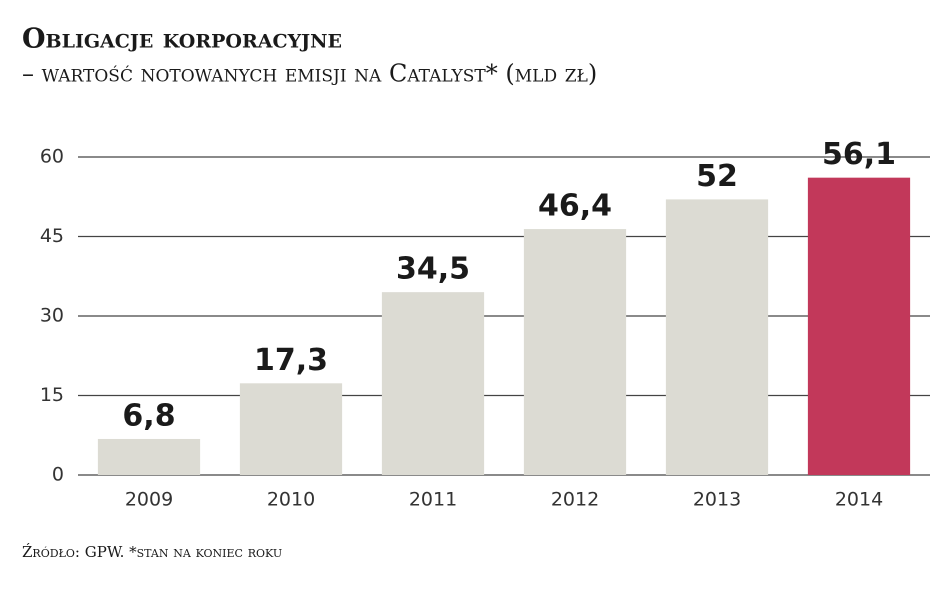 This screenshot has height=593, width=948. I want to click on y-tick-label: 30, so click(52, 316).